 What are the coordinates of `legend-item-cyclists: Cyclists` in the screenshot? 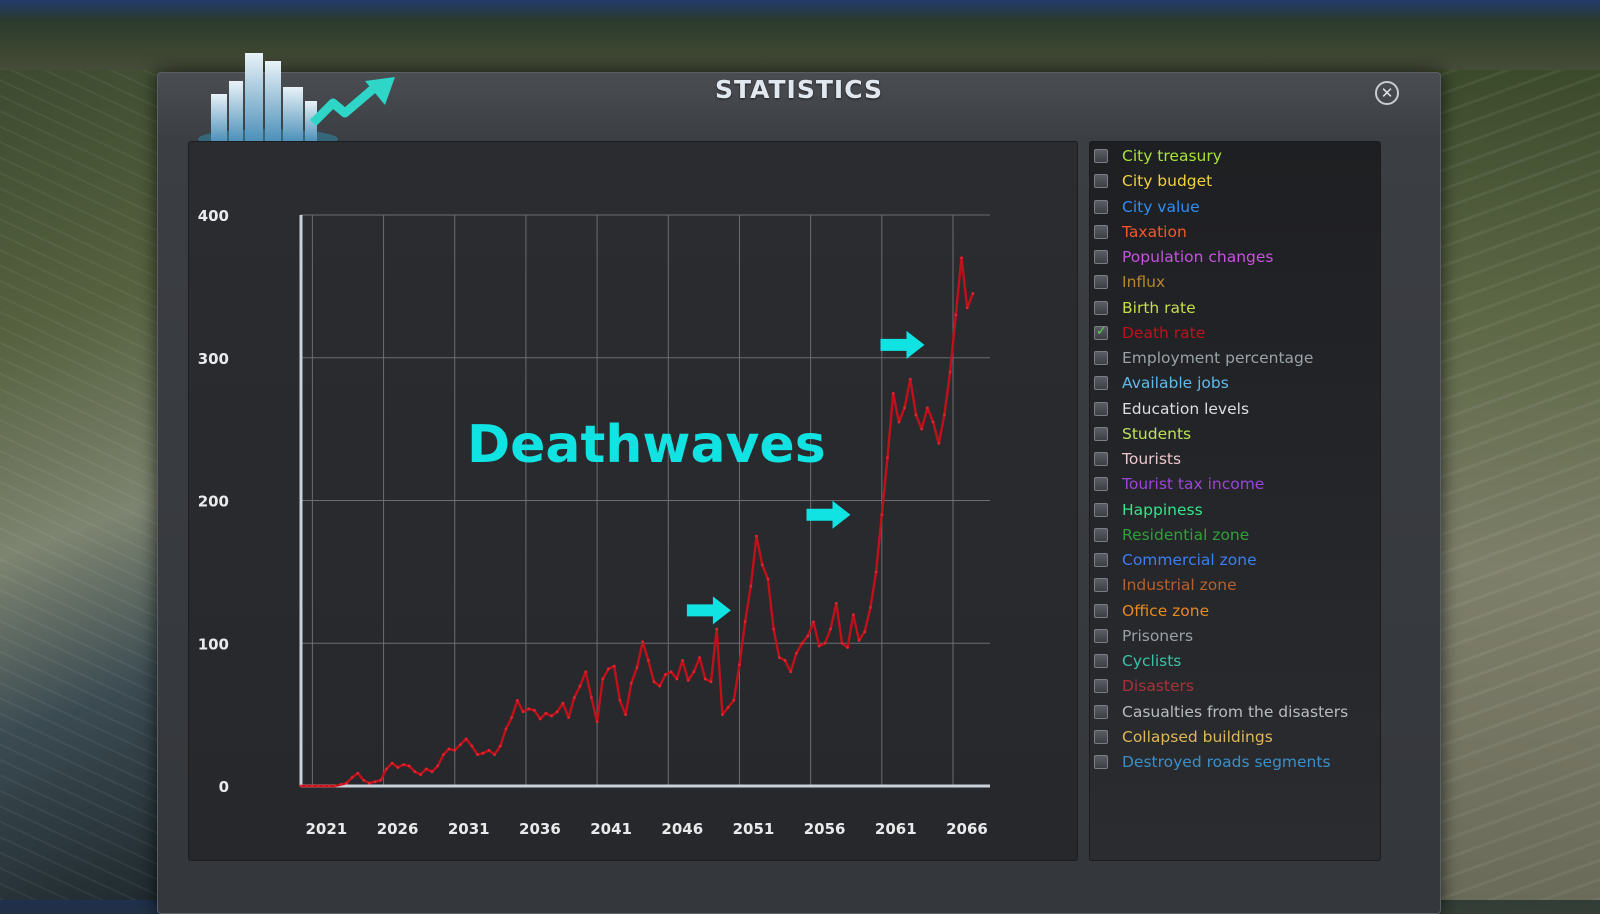 It's located at (1235, 661).